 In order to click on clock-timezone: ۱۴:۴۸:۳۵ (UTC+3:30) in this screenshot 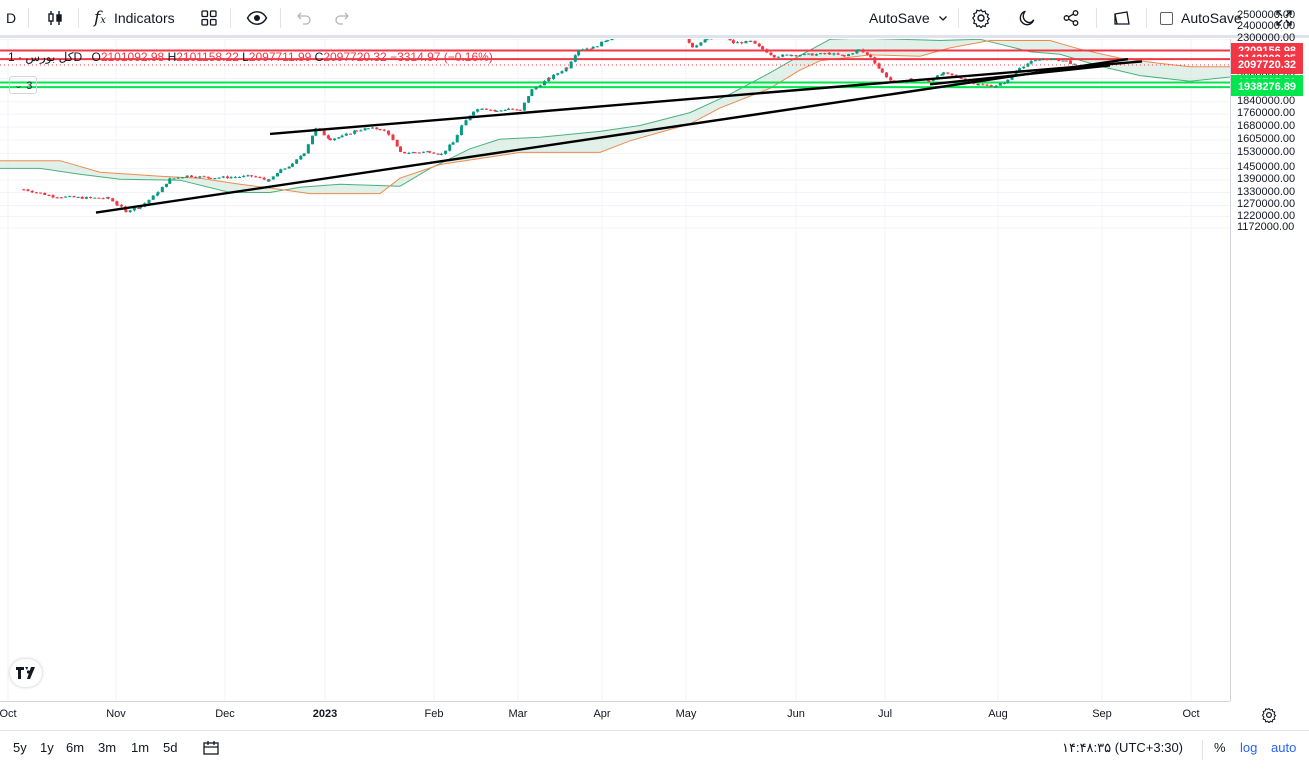, I will do `click(1122, 748)`.